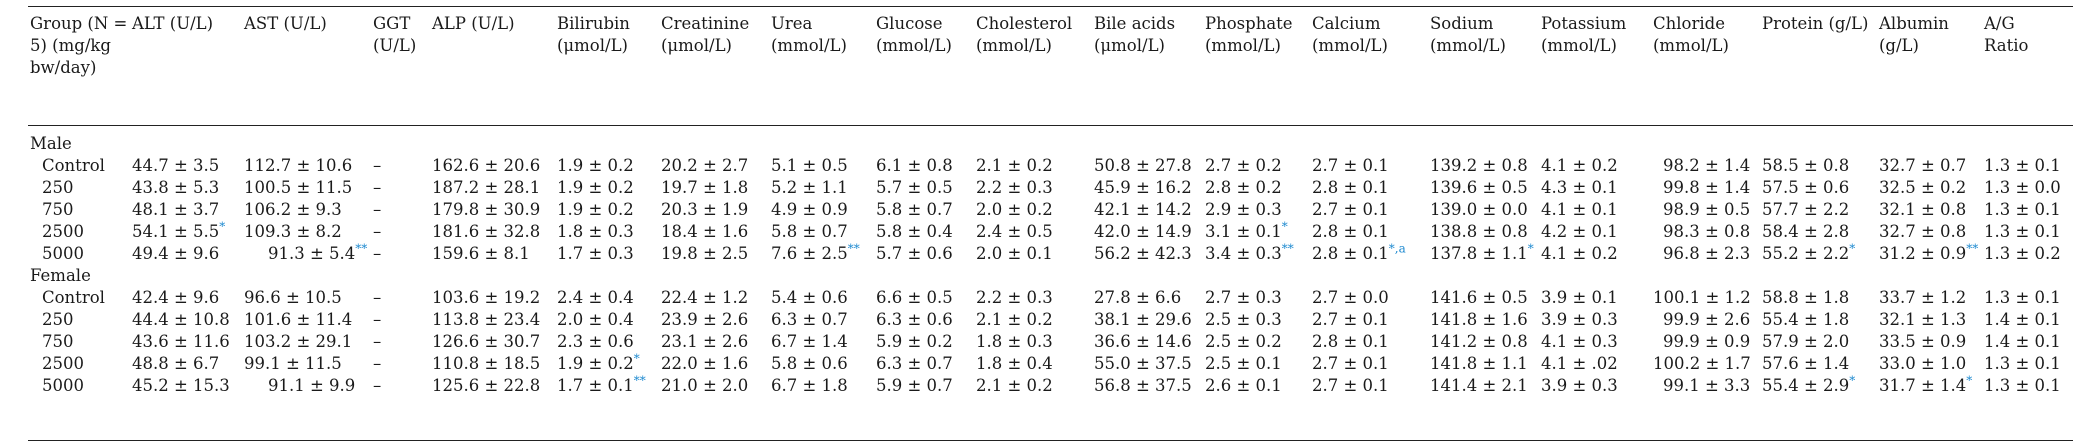  I want to click on cell-calcium: 2.8 ± 0.1*,a, so click(1371, 254).